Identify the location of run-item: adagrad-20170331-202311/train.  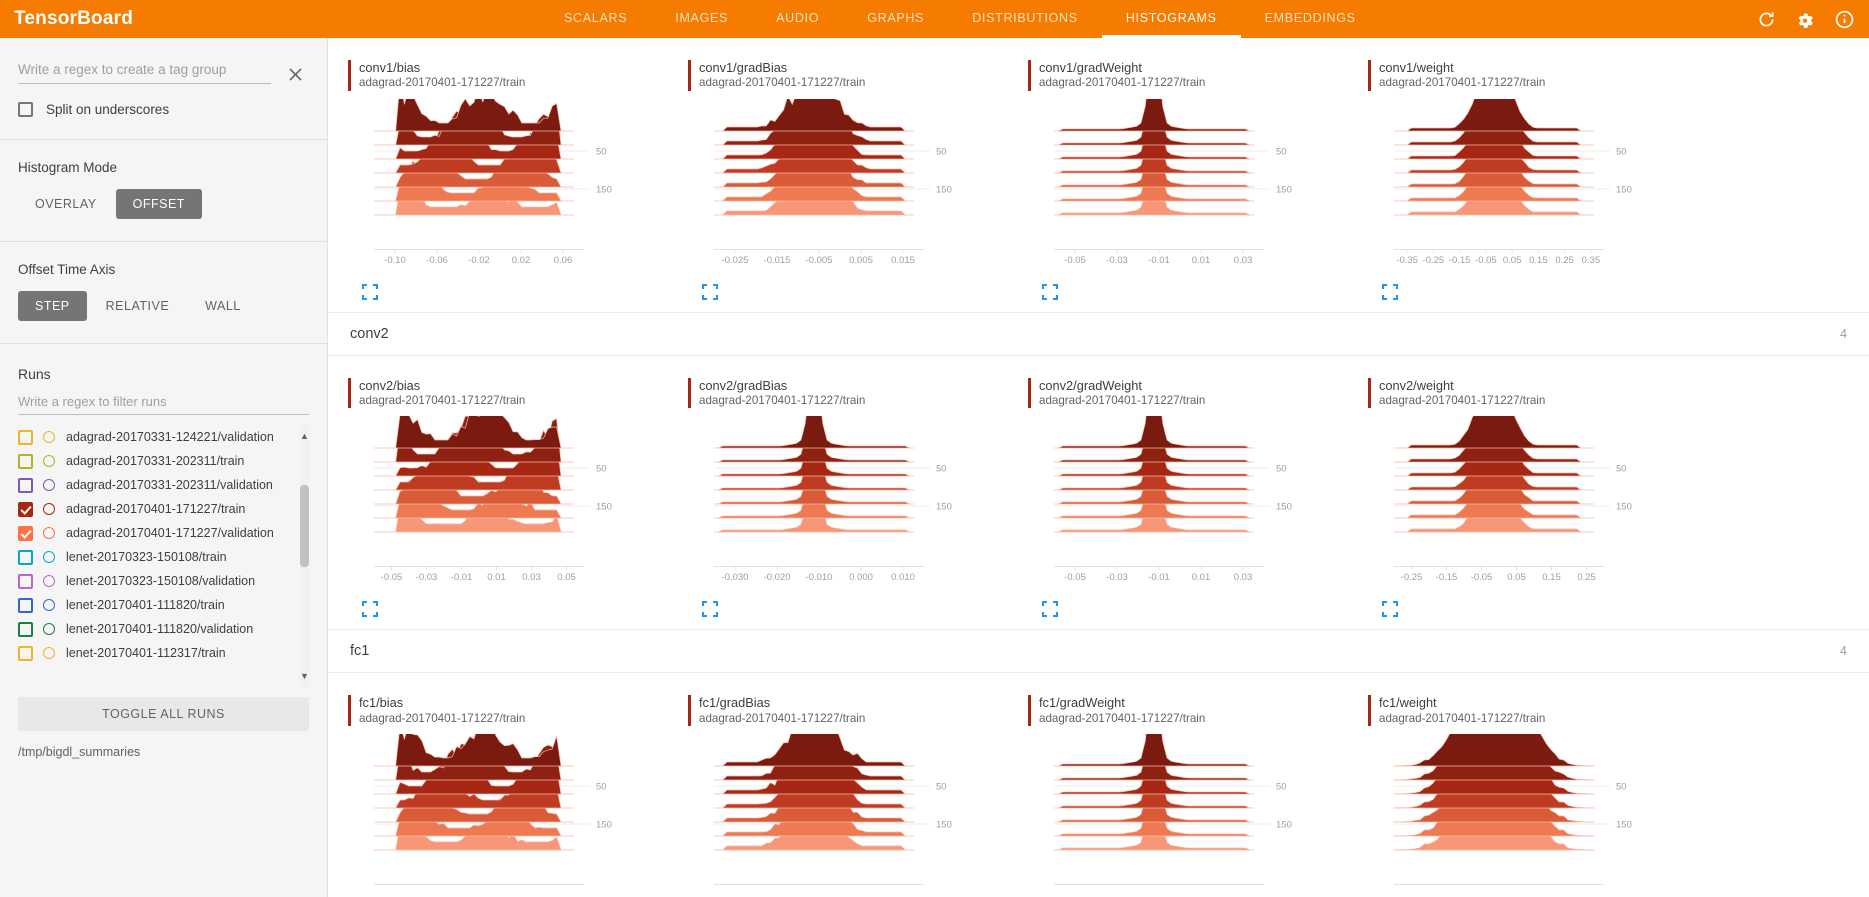
(155, 461).